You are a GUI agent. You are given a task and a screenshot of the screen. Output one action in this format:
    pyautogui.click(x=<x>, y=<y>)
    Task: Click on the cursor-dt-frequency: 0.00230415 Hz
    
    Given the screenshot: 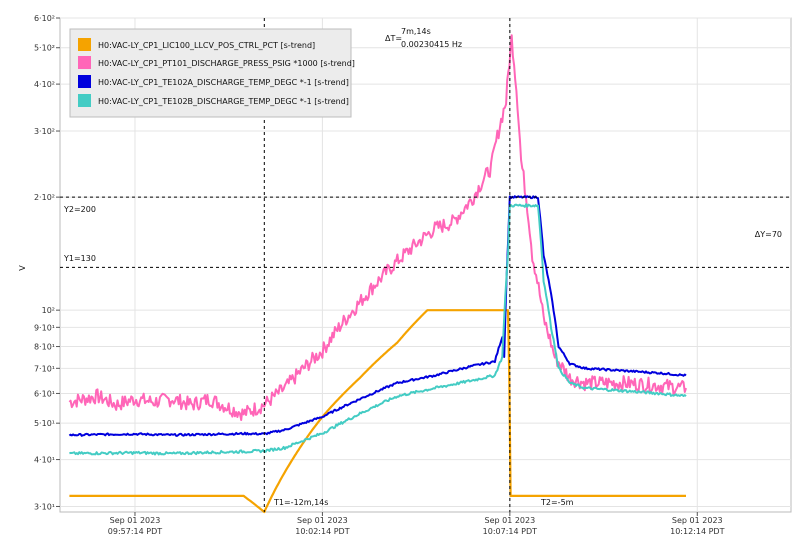 What is the action you would take?
    pyautogui.click(x=431, y=44)
    